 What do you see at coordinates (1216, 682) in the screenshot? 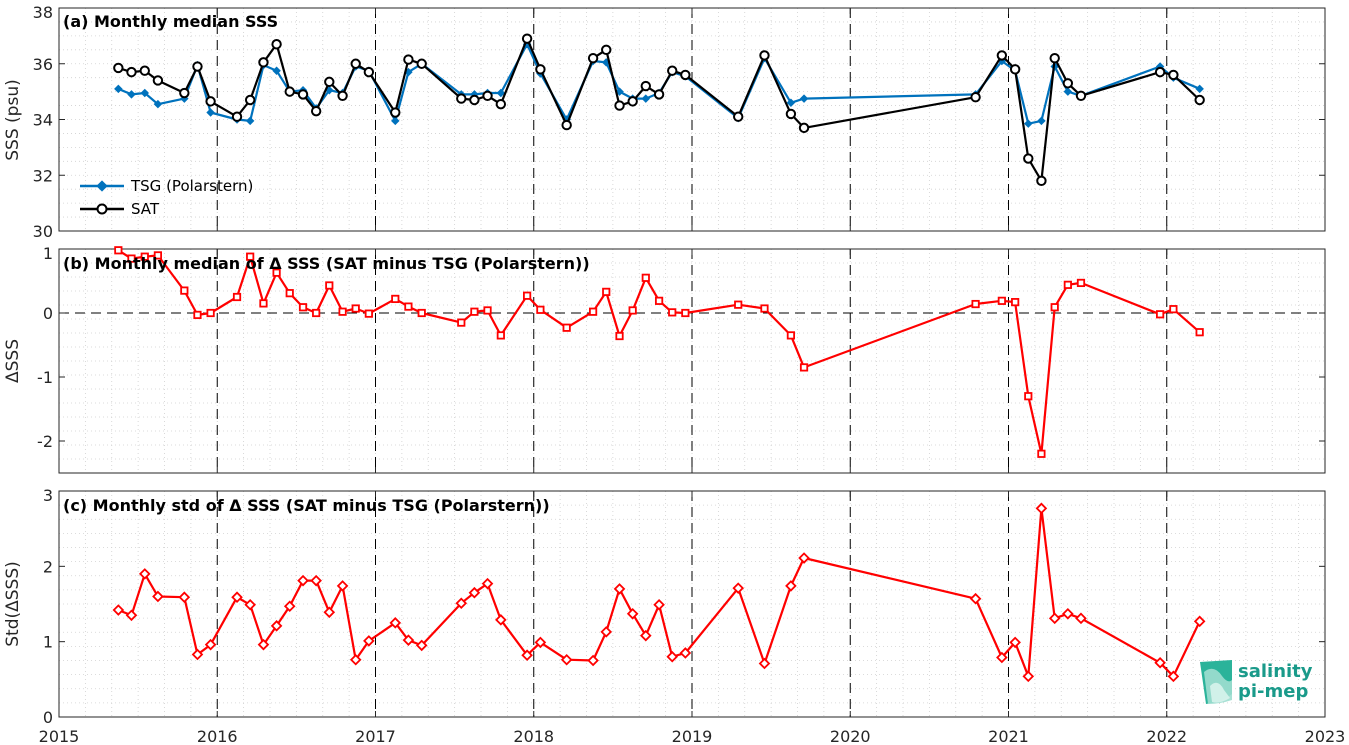
I see `logo-wave-icon` at bounding box center [1216, 682].